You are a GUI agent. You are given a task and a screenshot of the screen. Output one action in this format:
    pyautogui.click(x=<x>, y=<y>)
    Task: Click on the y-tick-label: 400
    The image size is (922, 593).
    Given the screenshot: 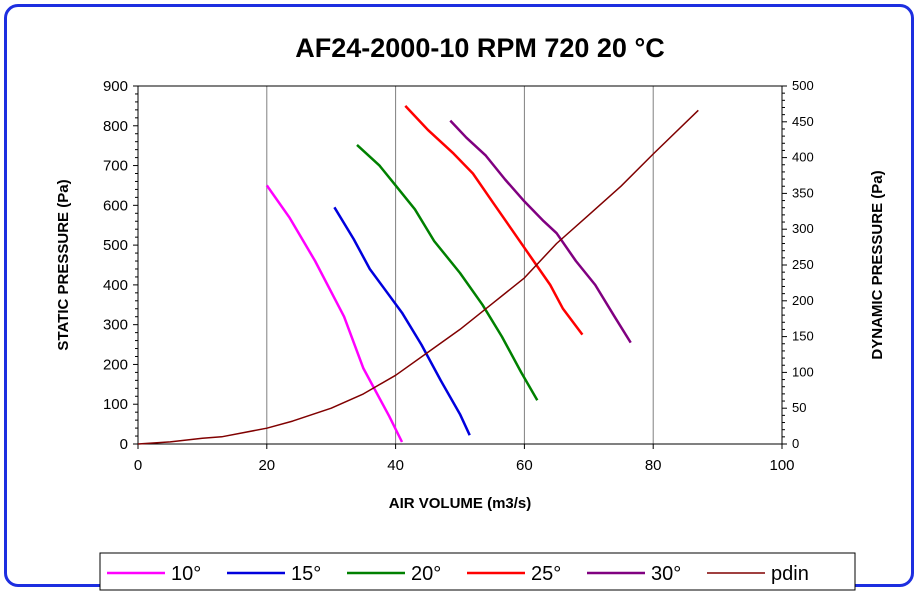 What is the action you would take?
    pyautogui.click(x=115, y=285)
    